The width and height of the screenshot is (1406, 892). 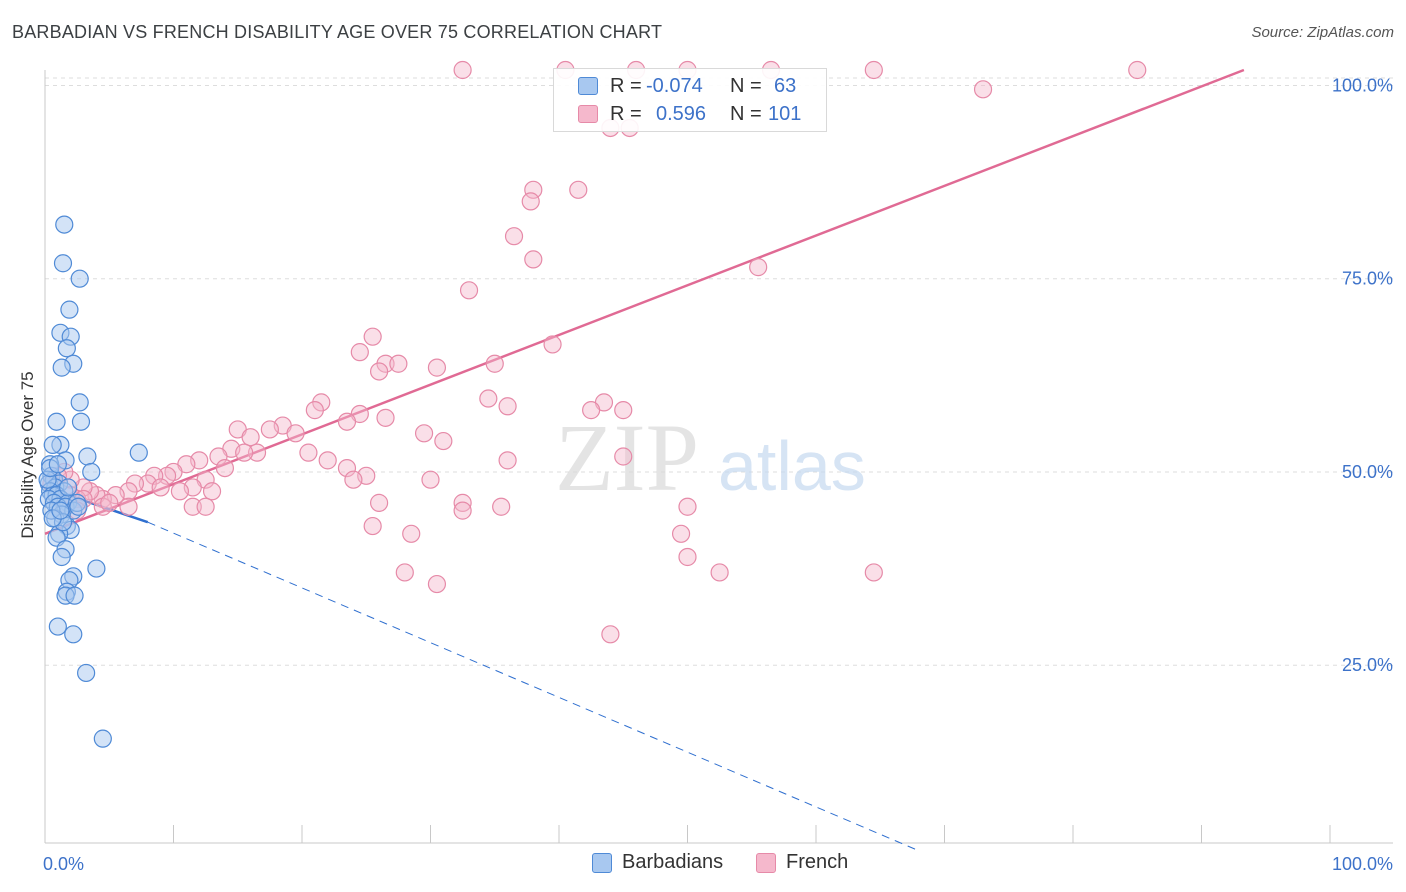 What do you see at coordinates (63, 864) in the screenshot?
I see `x-tick-label-min: 0.0%` at bounding box center [63, 864].